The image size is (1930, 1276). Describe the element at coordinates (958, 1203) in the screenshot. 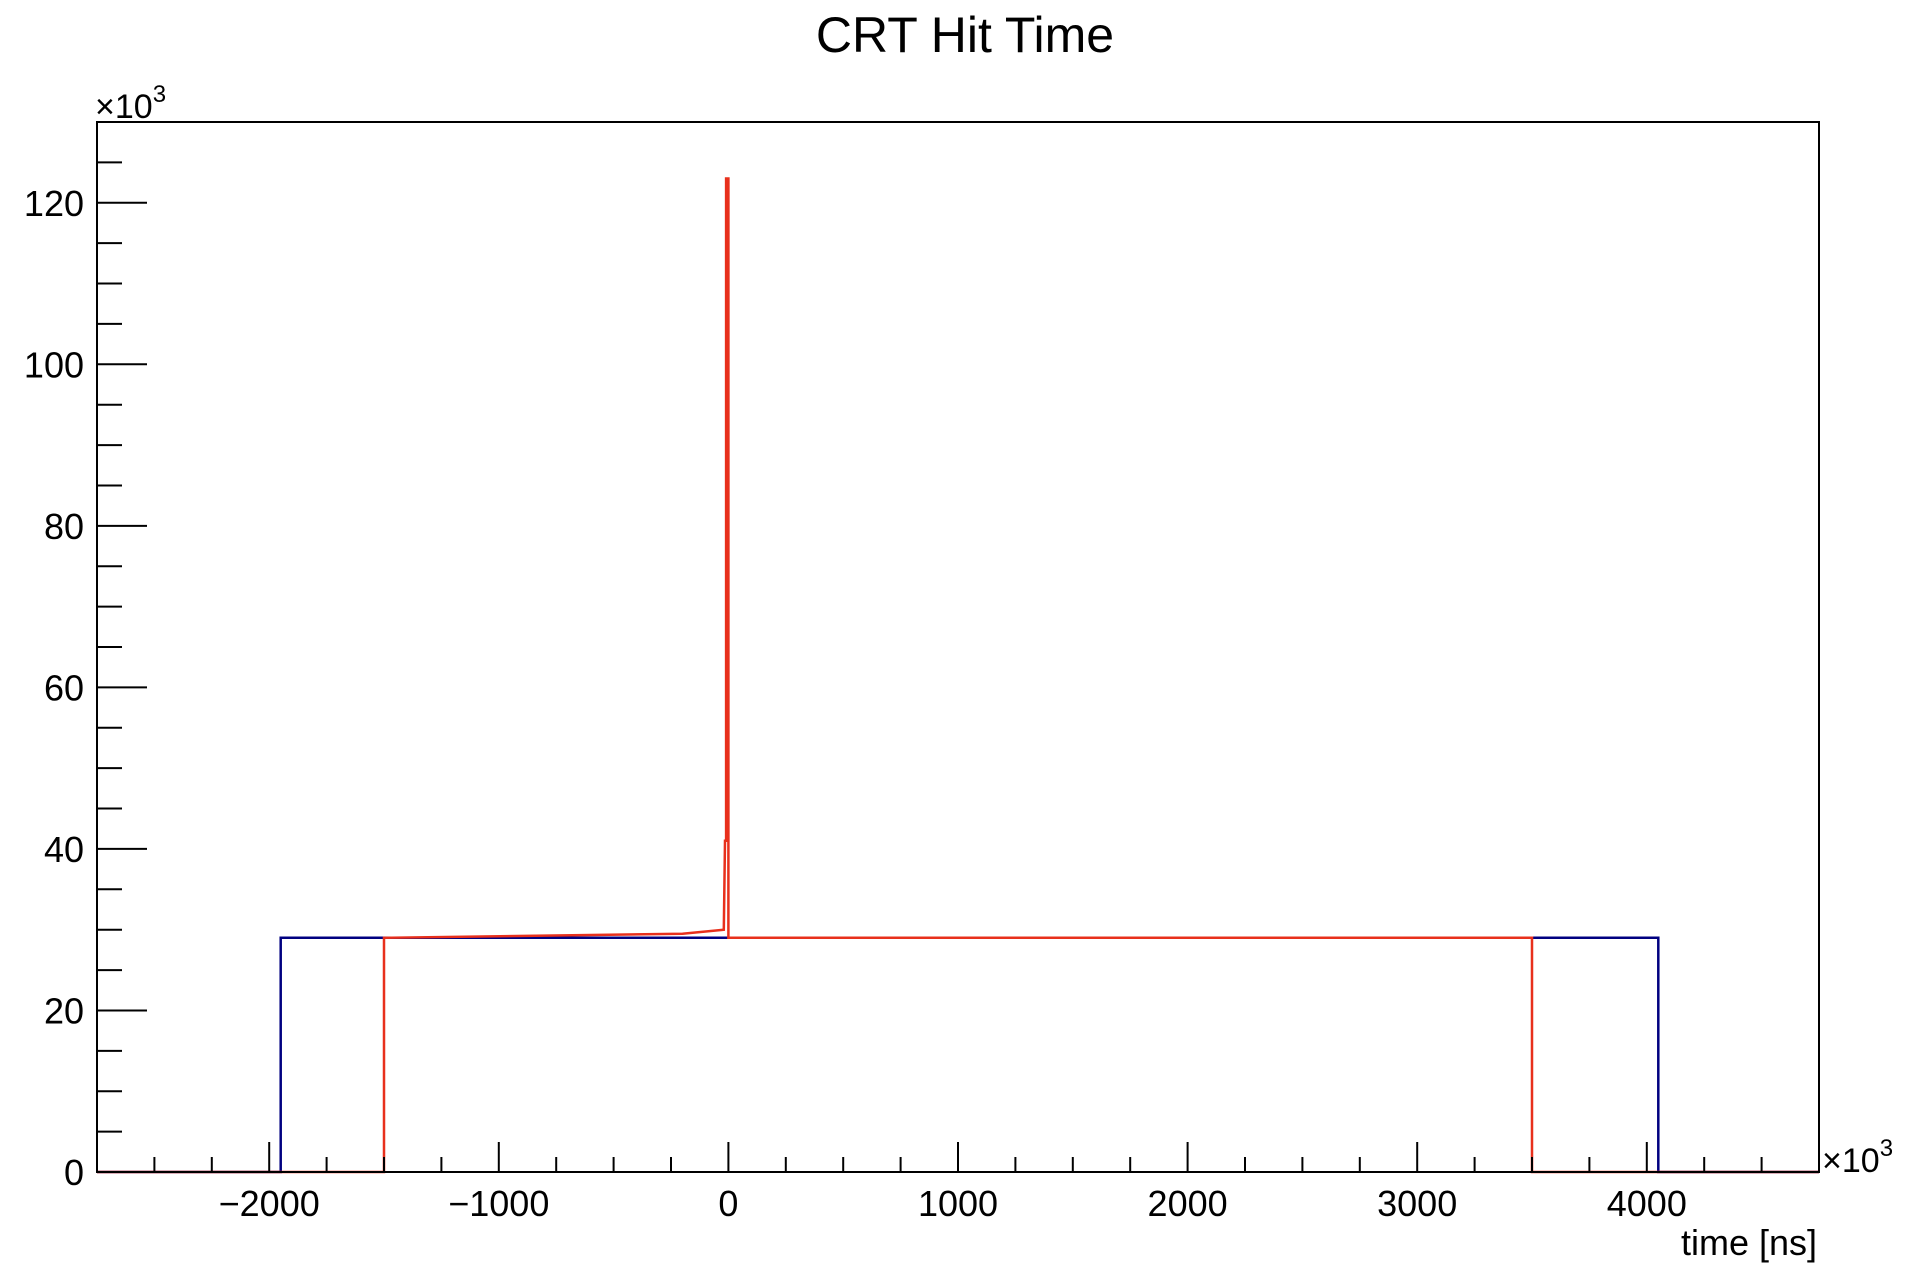

I see `x-tick-label: 1000` at that location.